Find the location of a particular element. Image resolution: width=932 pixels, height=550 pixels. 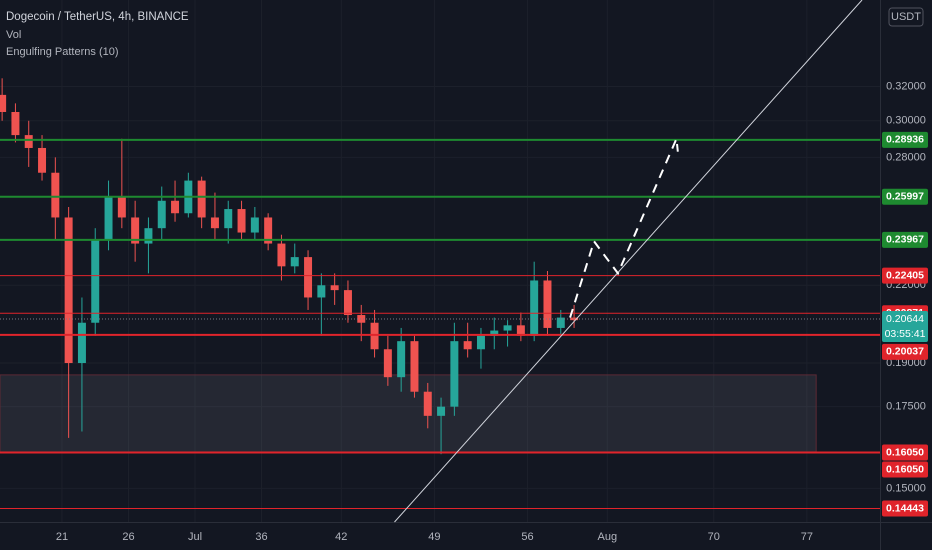

level-label: 0.22405 is located at coordinates (905, 275).